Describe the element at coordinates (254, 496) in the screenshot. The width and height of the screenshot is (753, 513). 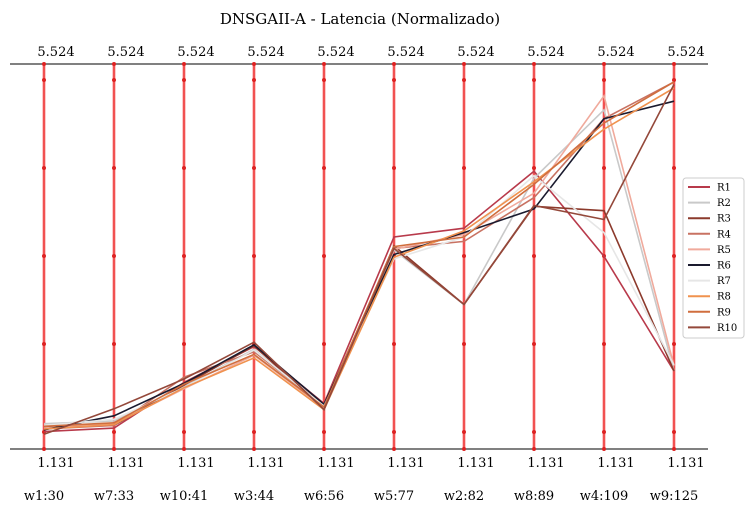
I see `category-label: w3:44` at that location.